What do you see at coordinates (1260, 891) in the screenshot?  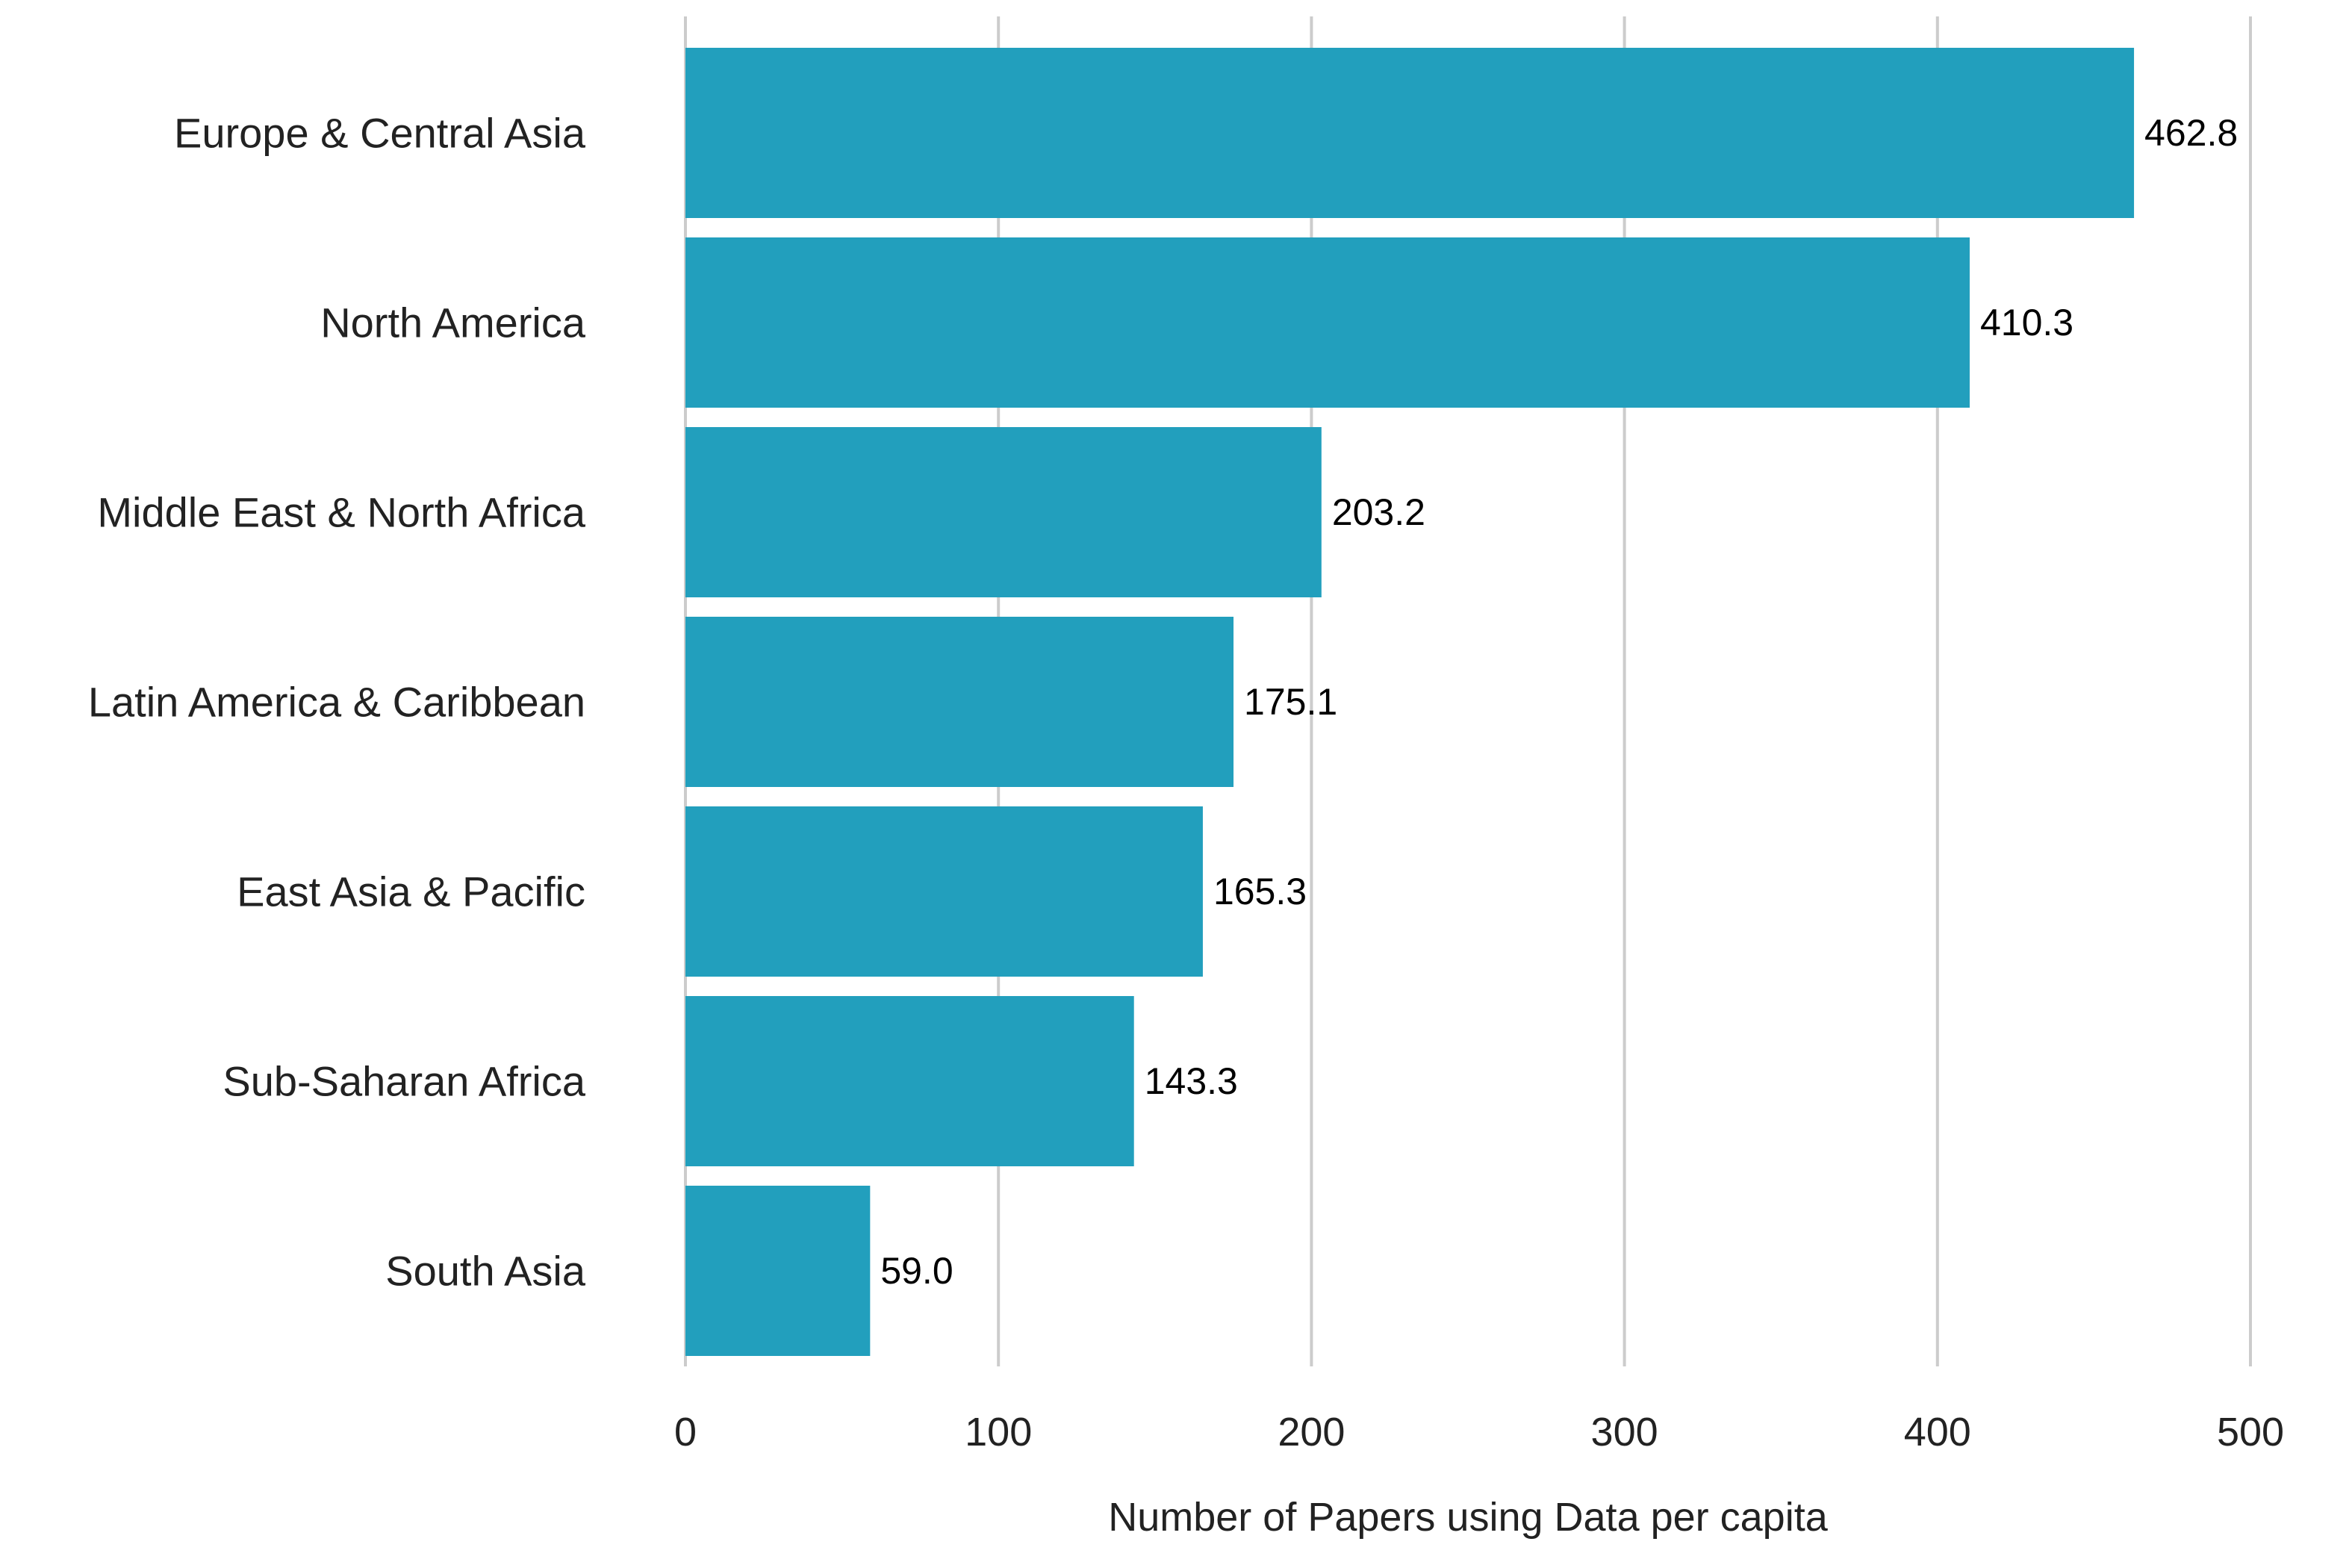 I see `bar-value-label: 165.3` at bounding box center [1260, 891].